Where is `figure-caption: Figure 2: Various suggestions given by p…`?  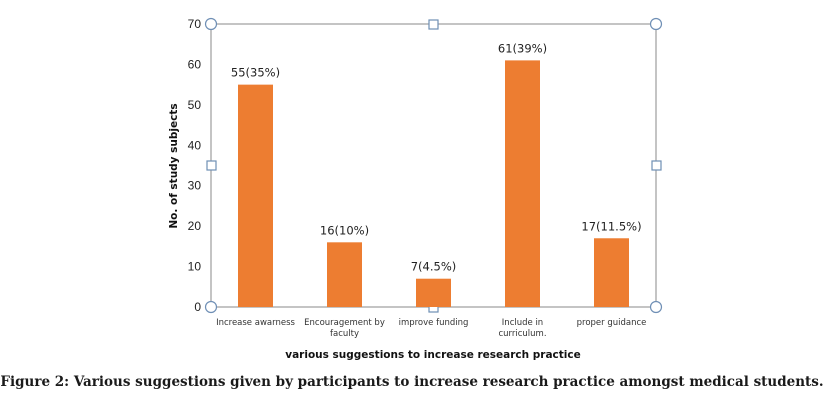
figure-caption: Figure 2: Various suggestions given by p… is located at coordinates (412, 382).